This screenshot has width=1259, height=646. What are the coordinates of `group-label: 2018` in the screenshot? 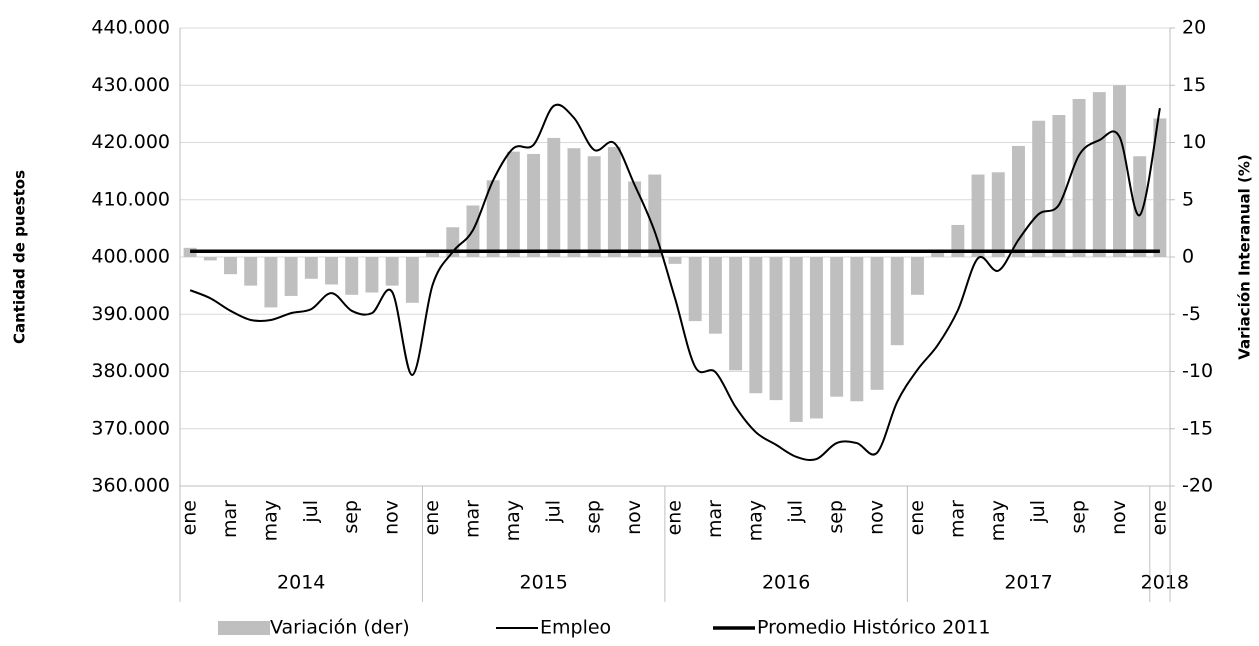 It's located at (1165, 583).